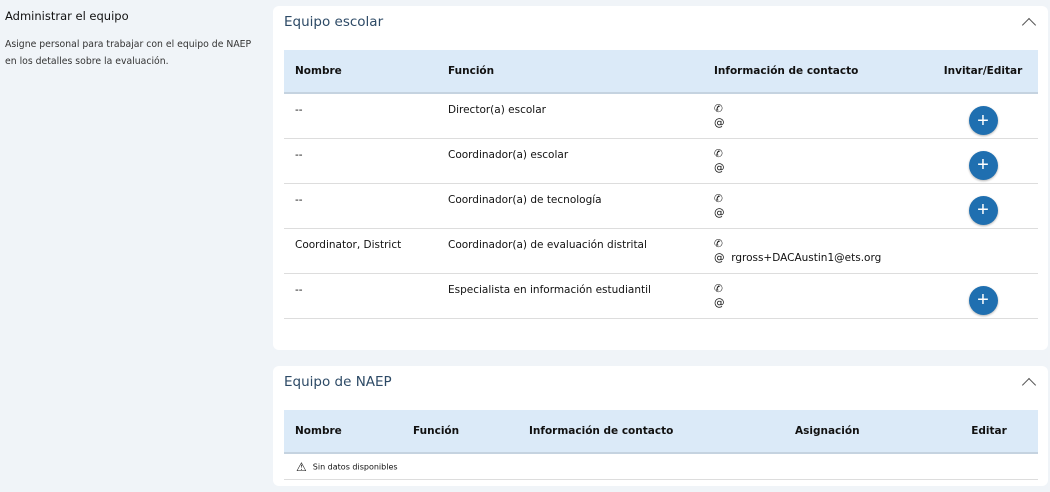 The height and width of the screenshot is (492, 1050). Describe the element at coordinates (570, 251) in the screenshot. I see `member-role: Coordinador(a) de evaluación distrital` at that location.